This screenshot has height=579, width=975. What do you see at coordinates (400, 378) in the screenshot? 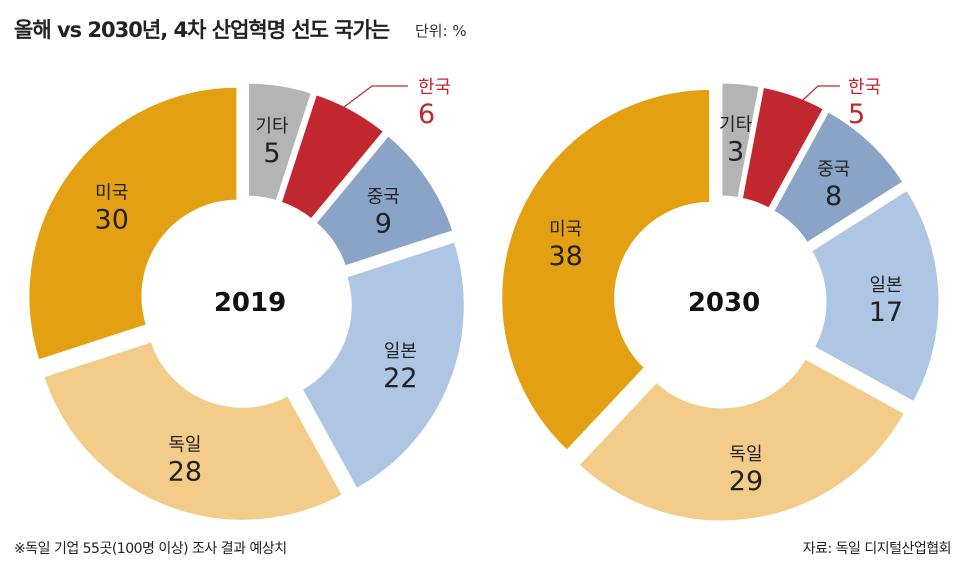
I see `slice-label-value: 22` at bounding box center [400, 378].